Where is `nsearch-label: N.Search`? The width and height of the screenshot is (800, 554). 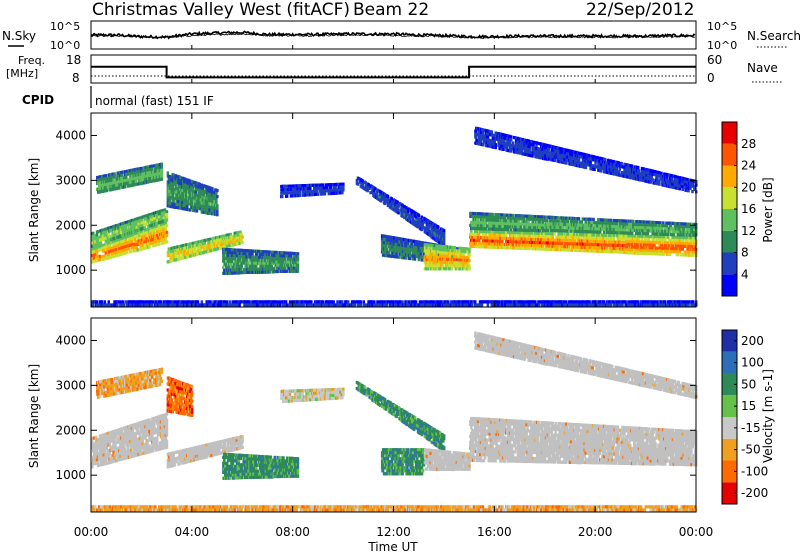 nsearch-label: N.Search is located at coordinates (773, 36).